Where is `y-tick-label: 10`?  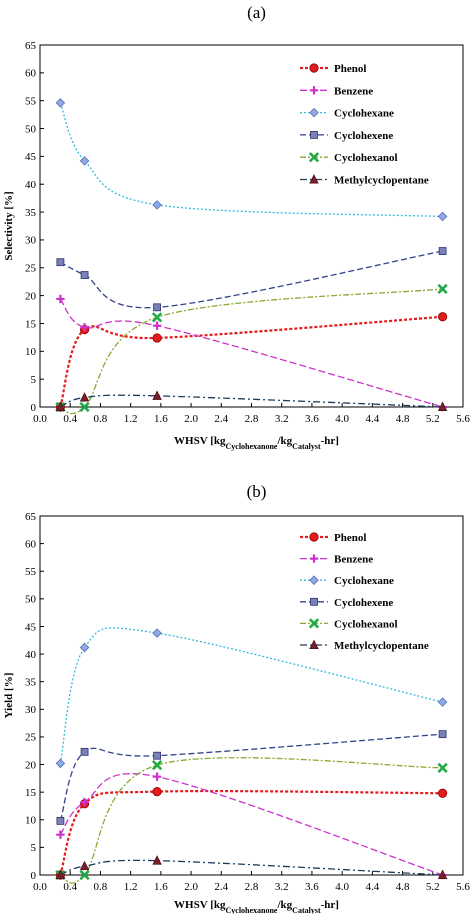 y-tick-label: 10 is located at coordinates (31, 821).